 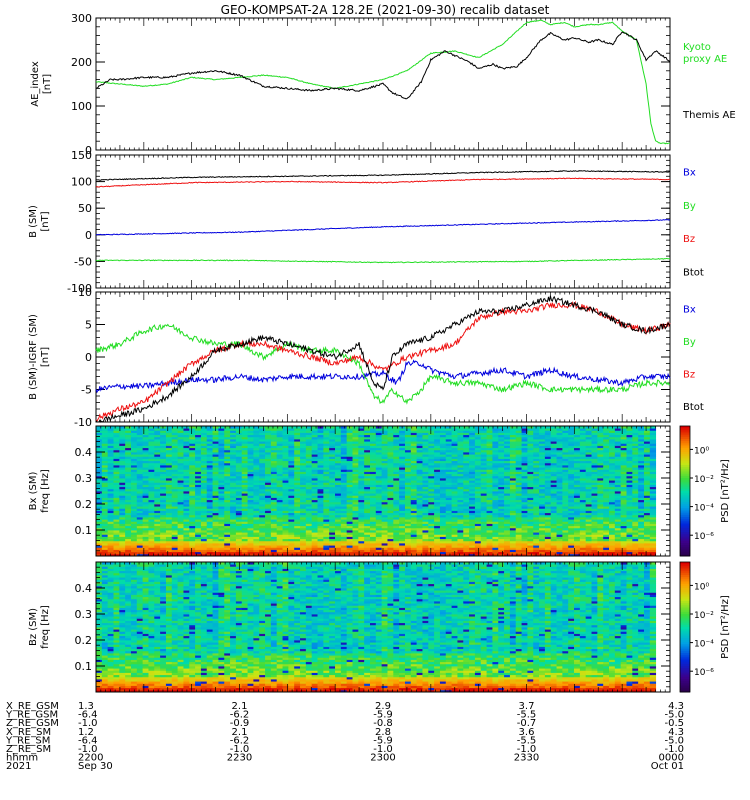 What do you see at coordinates (45, 221) in the screenshot?
I see `axis-label-line: [nT]` at bounding box center [45, 221].